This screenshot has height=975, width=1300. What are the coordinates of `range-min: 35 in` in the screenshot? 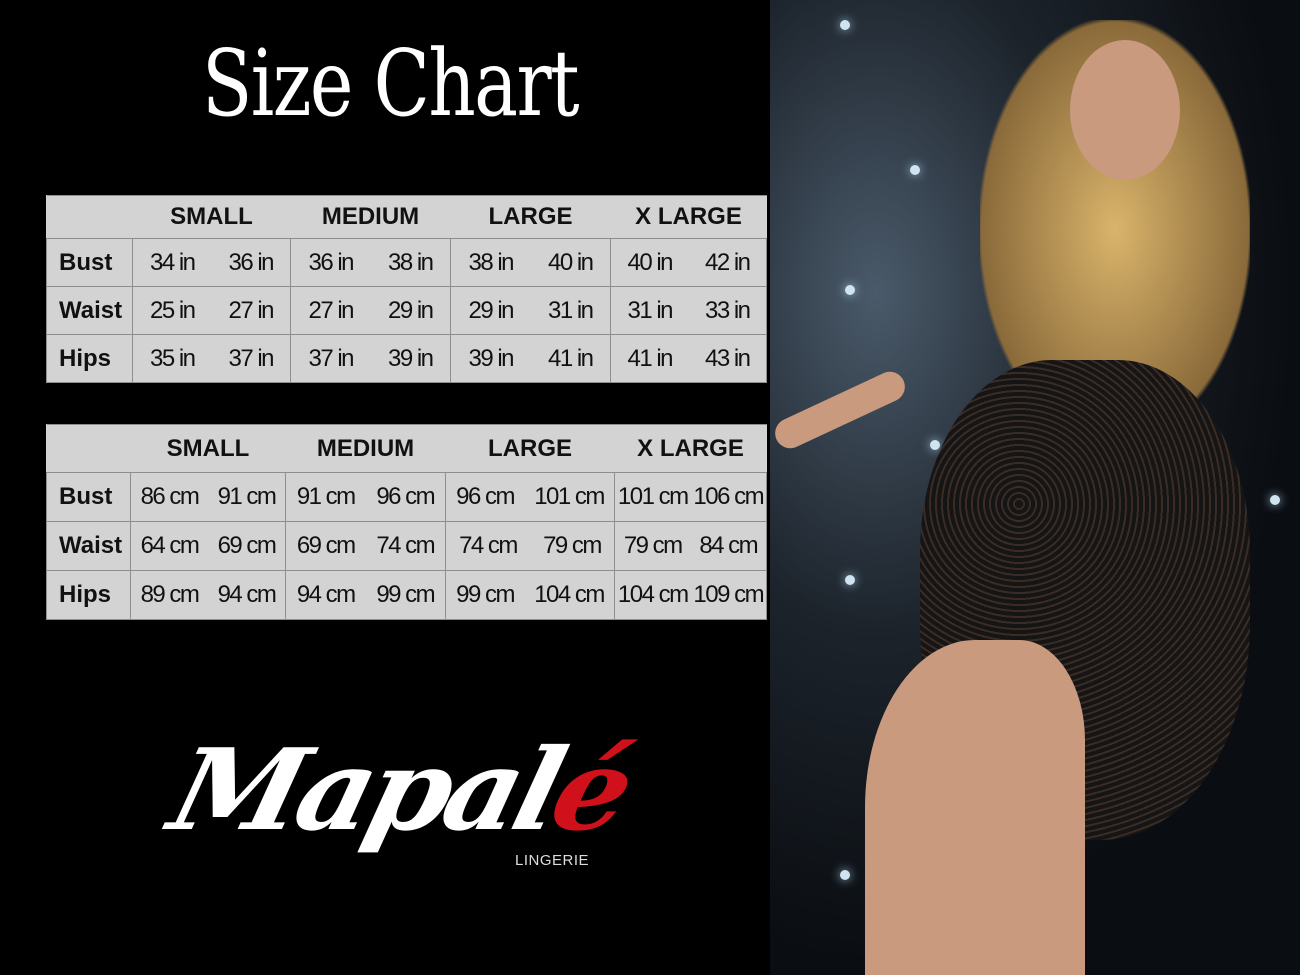 It's located at (172, 358).